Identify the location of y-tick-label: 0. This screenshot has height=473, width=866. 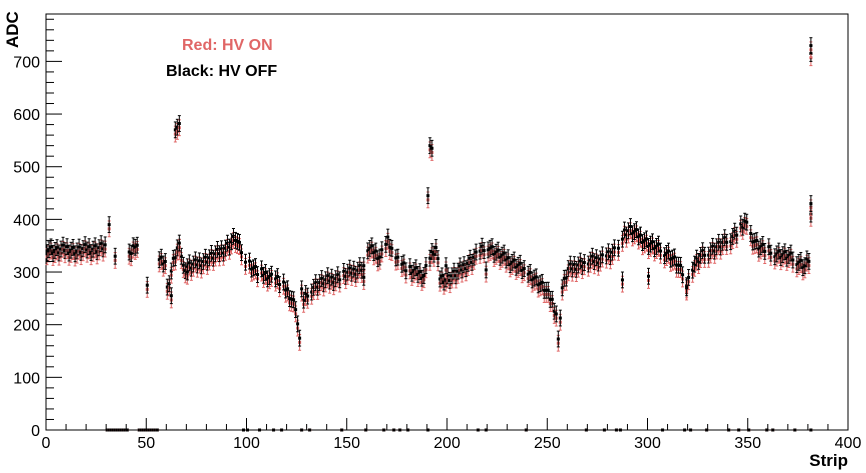
(35, 431).